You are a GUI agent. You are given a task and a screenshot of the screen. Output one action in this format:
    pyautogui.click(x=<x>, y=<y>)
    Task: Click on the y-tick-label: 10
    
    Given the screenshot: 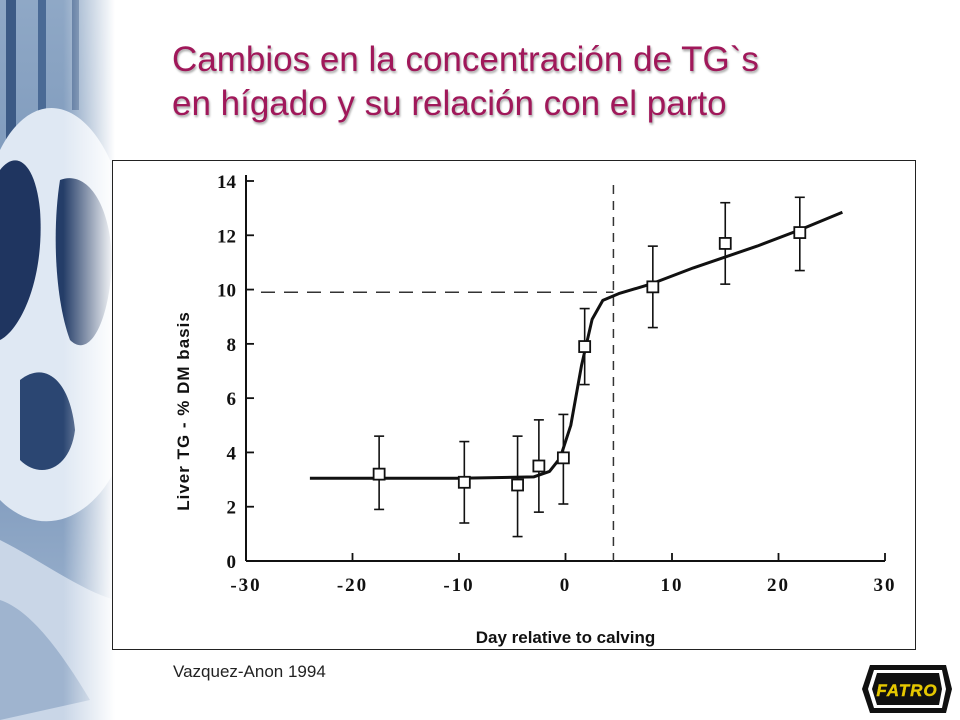 What is the action you would take?
    pyautogui.click(x=226, y=291)
    